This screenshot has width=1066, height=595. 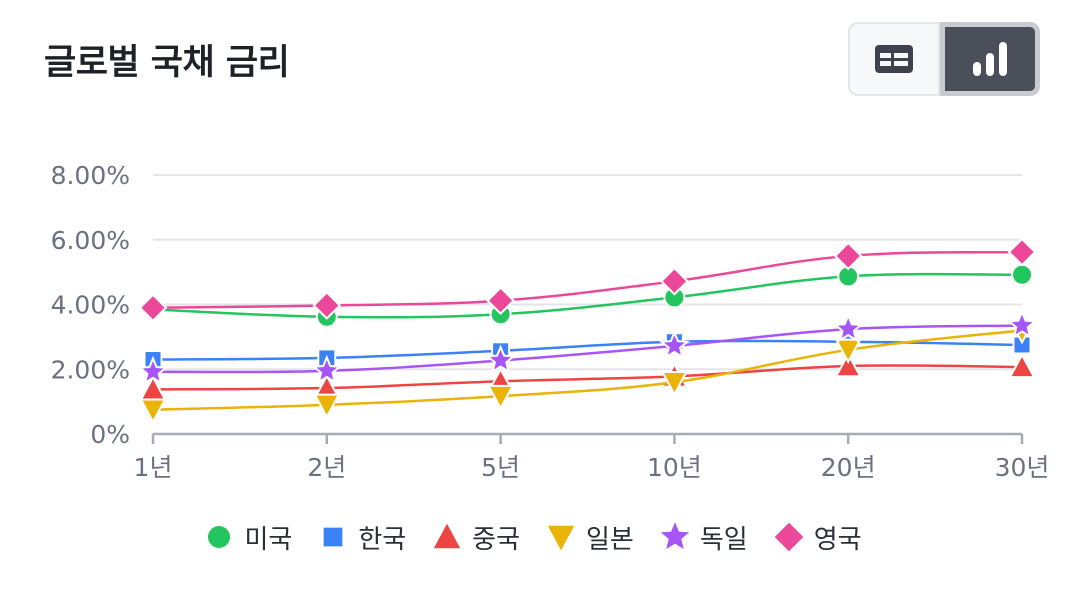 What do you see at coordinates (382, 539) in the screenshot?
I see `legend-label: 한국` at bounding box center [382, 539].